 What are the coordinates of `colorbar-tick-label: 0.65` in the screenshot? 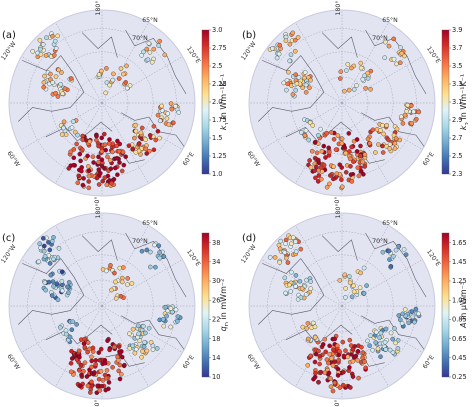 It's located at (459, 339).